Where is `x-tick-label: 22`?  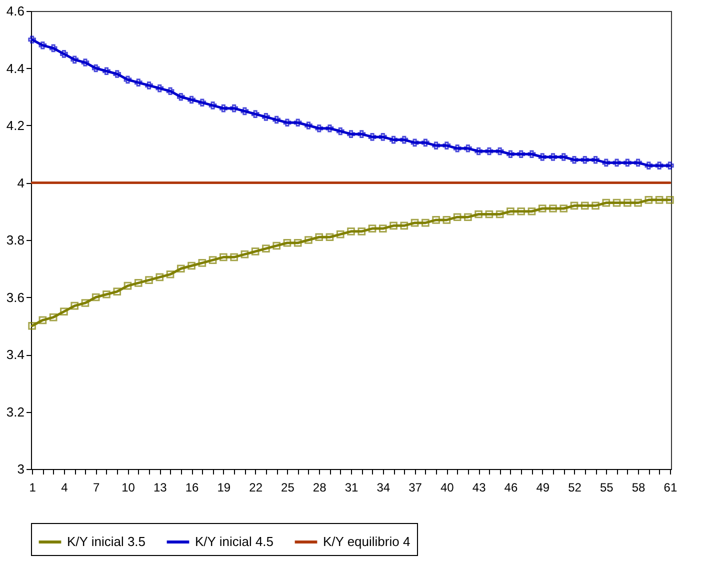
x-tick-label: 22 is located at coordinates (256, 487).